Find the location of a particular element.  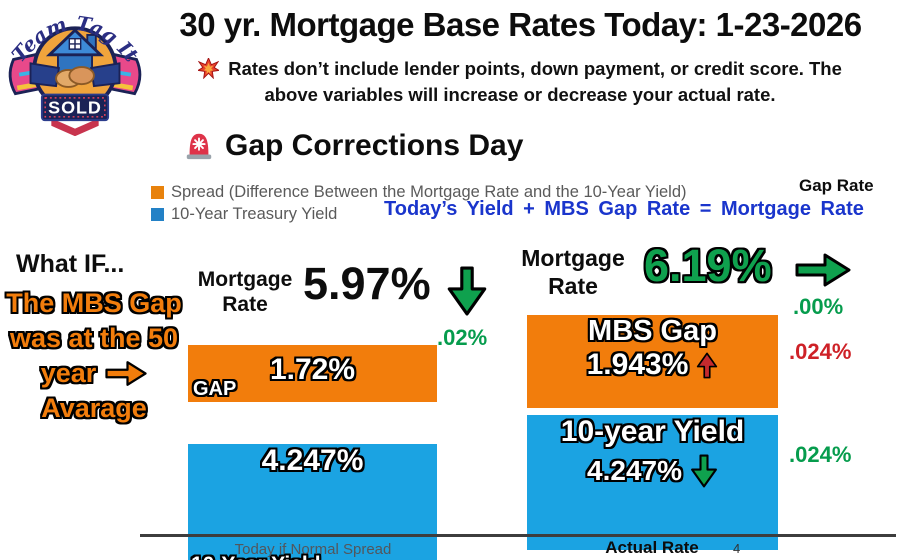

left-yield-tag: 10-Year Yield is located at coordinates (256, 556).